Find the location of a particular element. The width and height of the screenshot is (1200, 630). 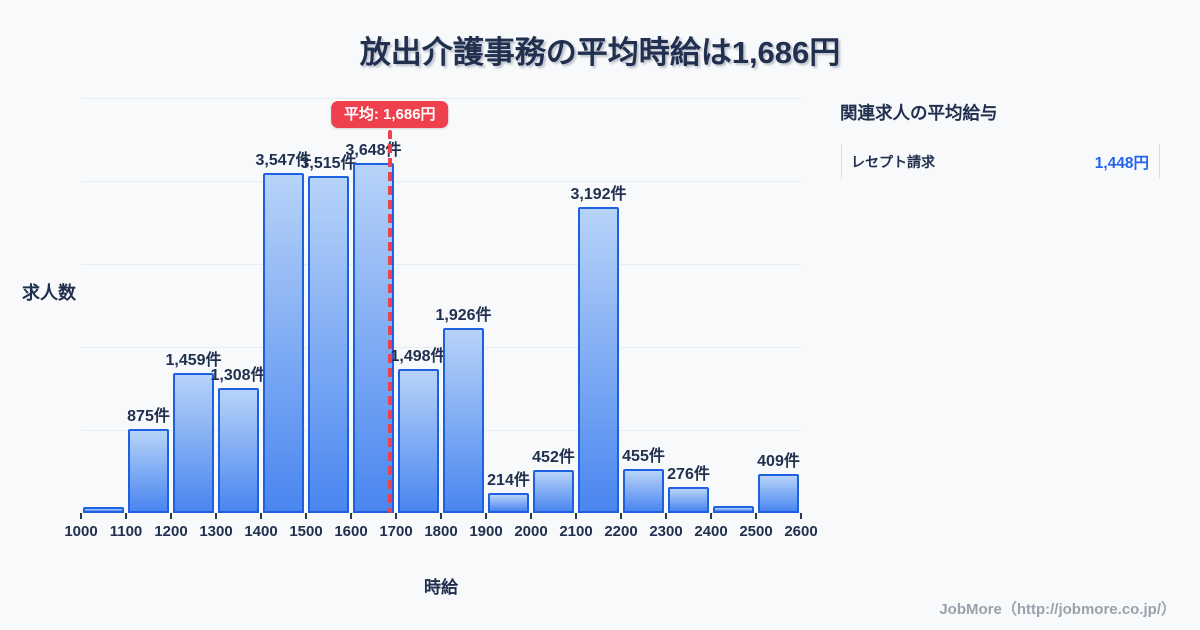

bar-value-label: 3,515件 is located at coordinates (328, 164).